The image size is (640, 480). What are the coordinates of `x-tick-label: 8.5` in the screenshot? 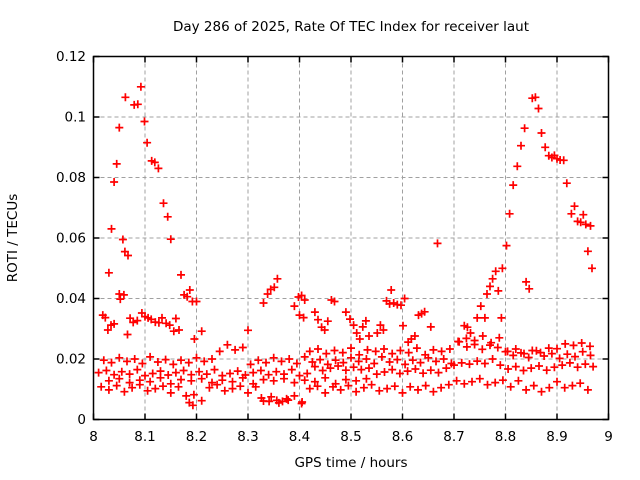 It's located at (350, 437).